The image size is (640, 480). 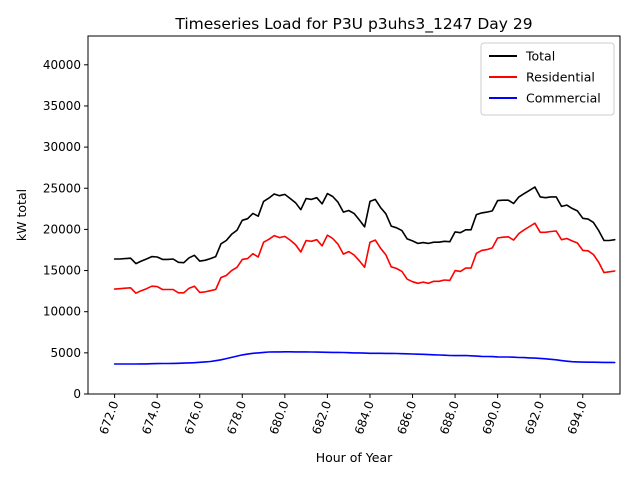 What do you see at coordinates (563, 98) in the screenshot?
I see `legend-label-commercial: Commercial` at bounding box center [563, 98].